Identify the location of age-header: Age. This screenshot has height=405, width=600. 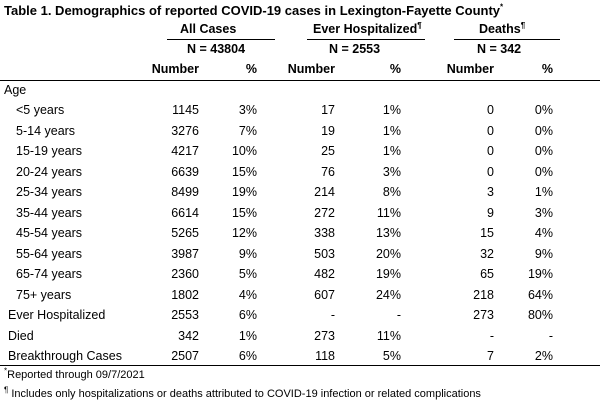
(15, 90).